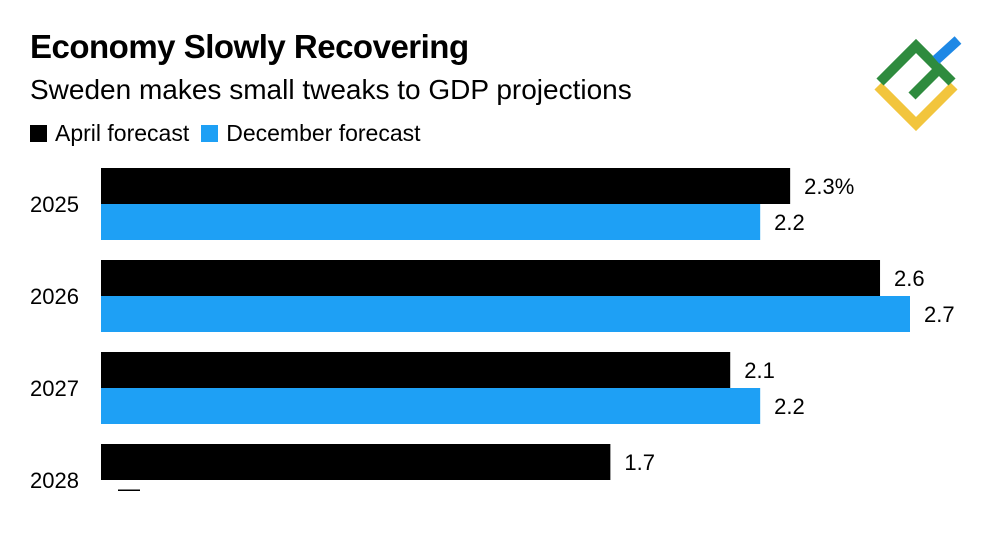 This screenshot has width=1000, height=545. I want to click on y-tick-label: 2027, so click(54, 388).